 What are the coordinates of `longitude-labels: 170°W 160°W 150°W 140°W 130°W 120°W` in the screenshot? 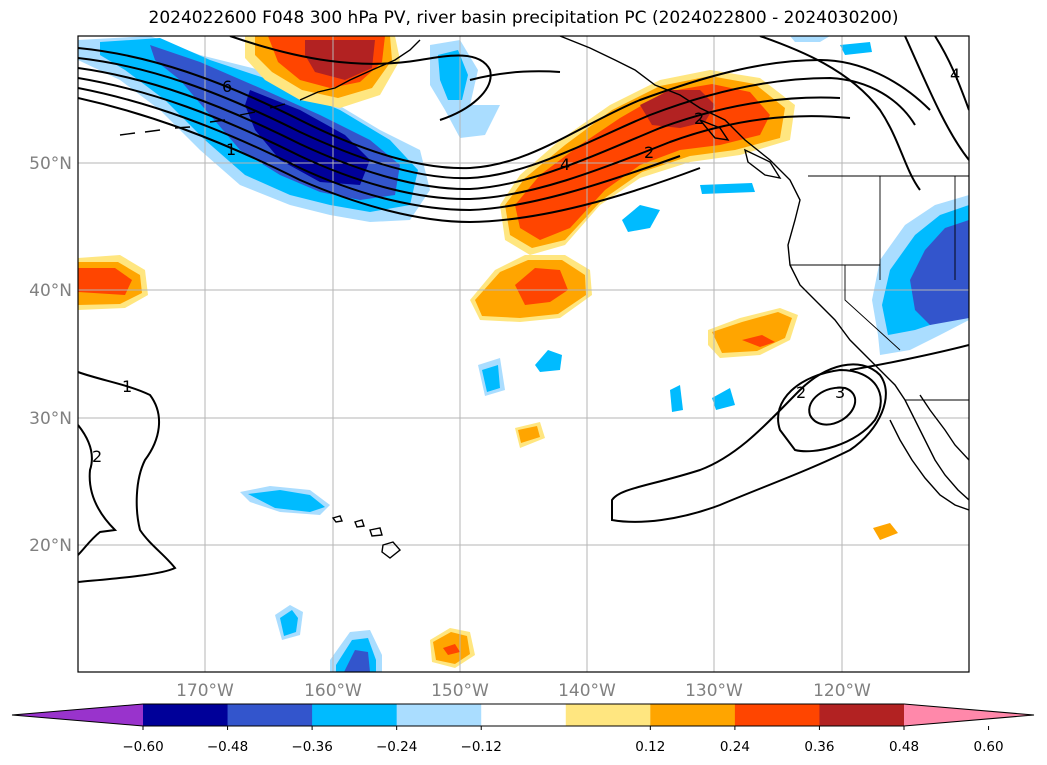 It's located at (523, 691).